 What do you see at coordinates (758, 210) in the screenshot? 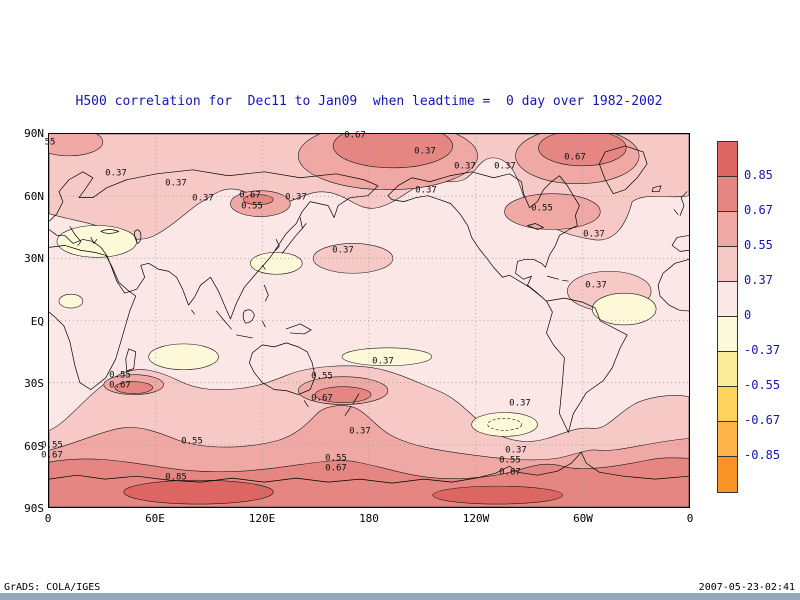
I see `colorbar-label-0.67: 0.67` at bounding box center [758, 210].